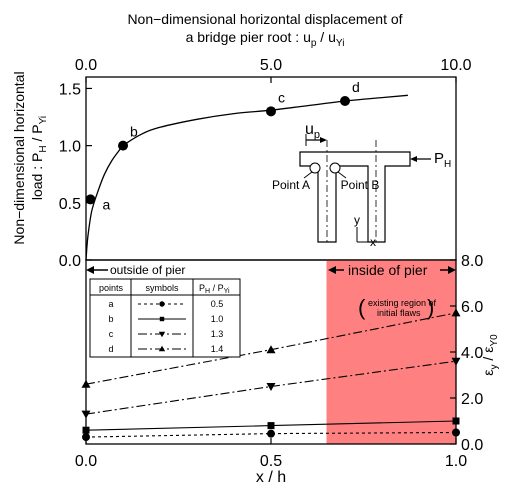 This screenshot has height=491, width=507. I want to click on inside-label: inside of pier, so click(388, 270).